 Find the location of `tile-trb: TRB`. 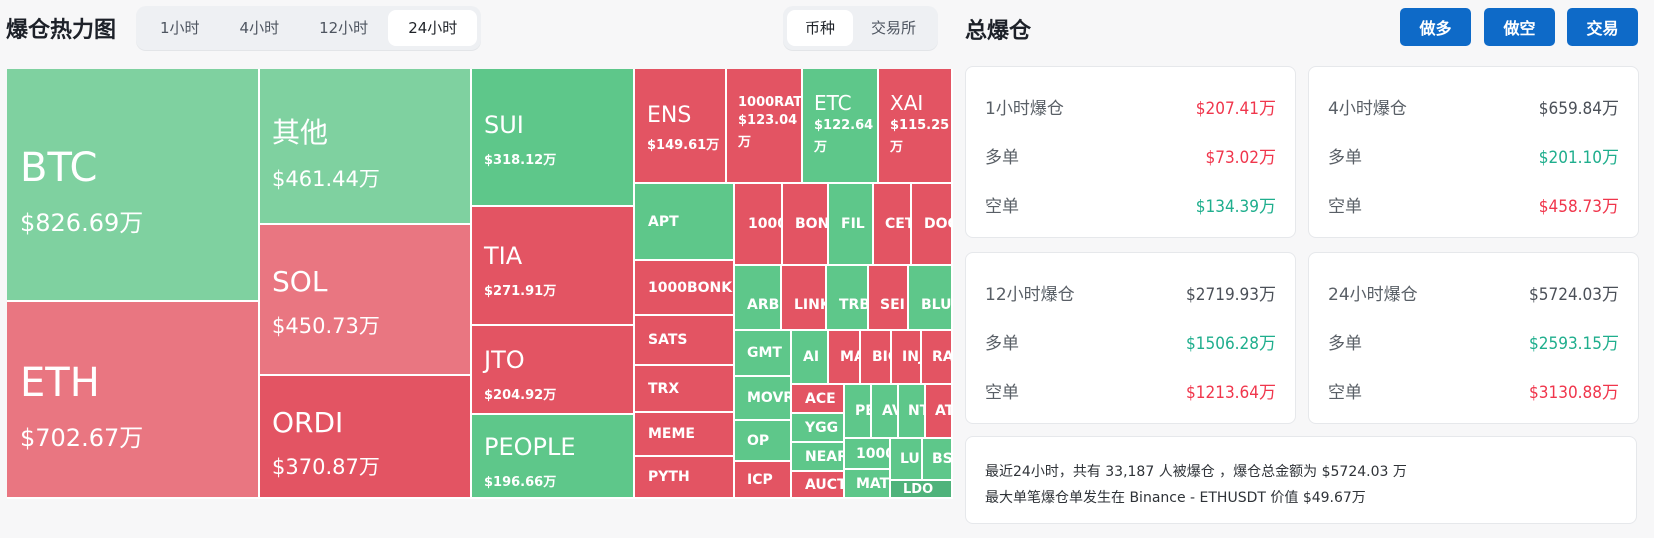

tile-trb: TRB is located at coordinates (848, 298).